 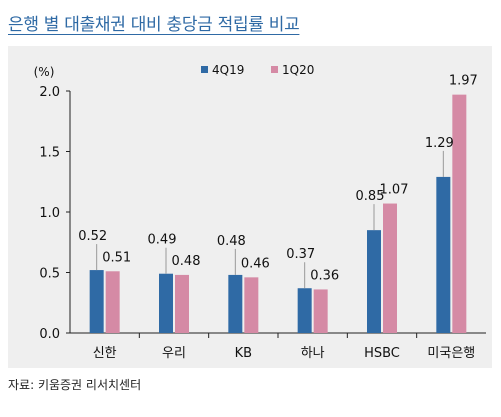 What do you see at coordinates (154, 25) in the screenshot?
I see `page-title: 은행 별 대출채권 대비 충당금 적립률 비교` at bounding box center [154, 25].